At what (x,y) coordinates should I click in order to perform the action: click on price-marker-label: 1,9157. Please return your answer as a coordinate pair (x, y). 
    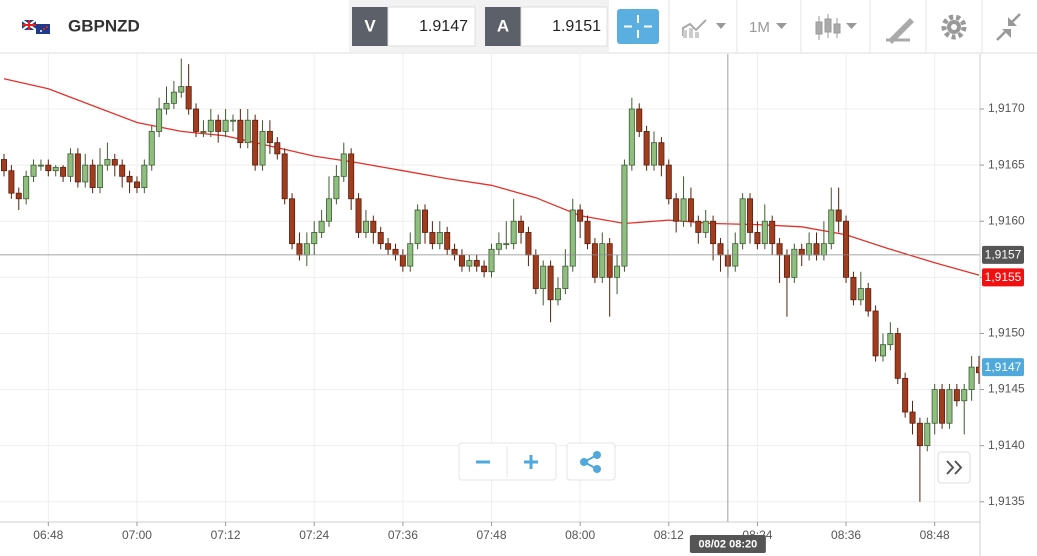
    Looking at the image, I should click on (1003, 255).